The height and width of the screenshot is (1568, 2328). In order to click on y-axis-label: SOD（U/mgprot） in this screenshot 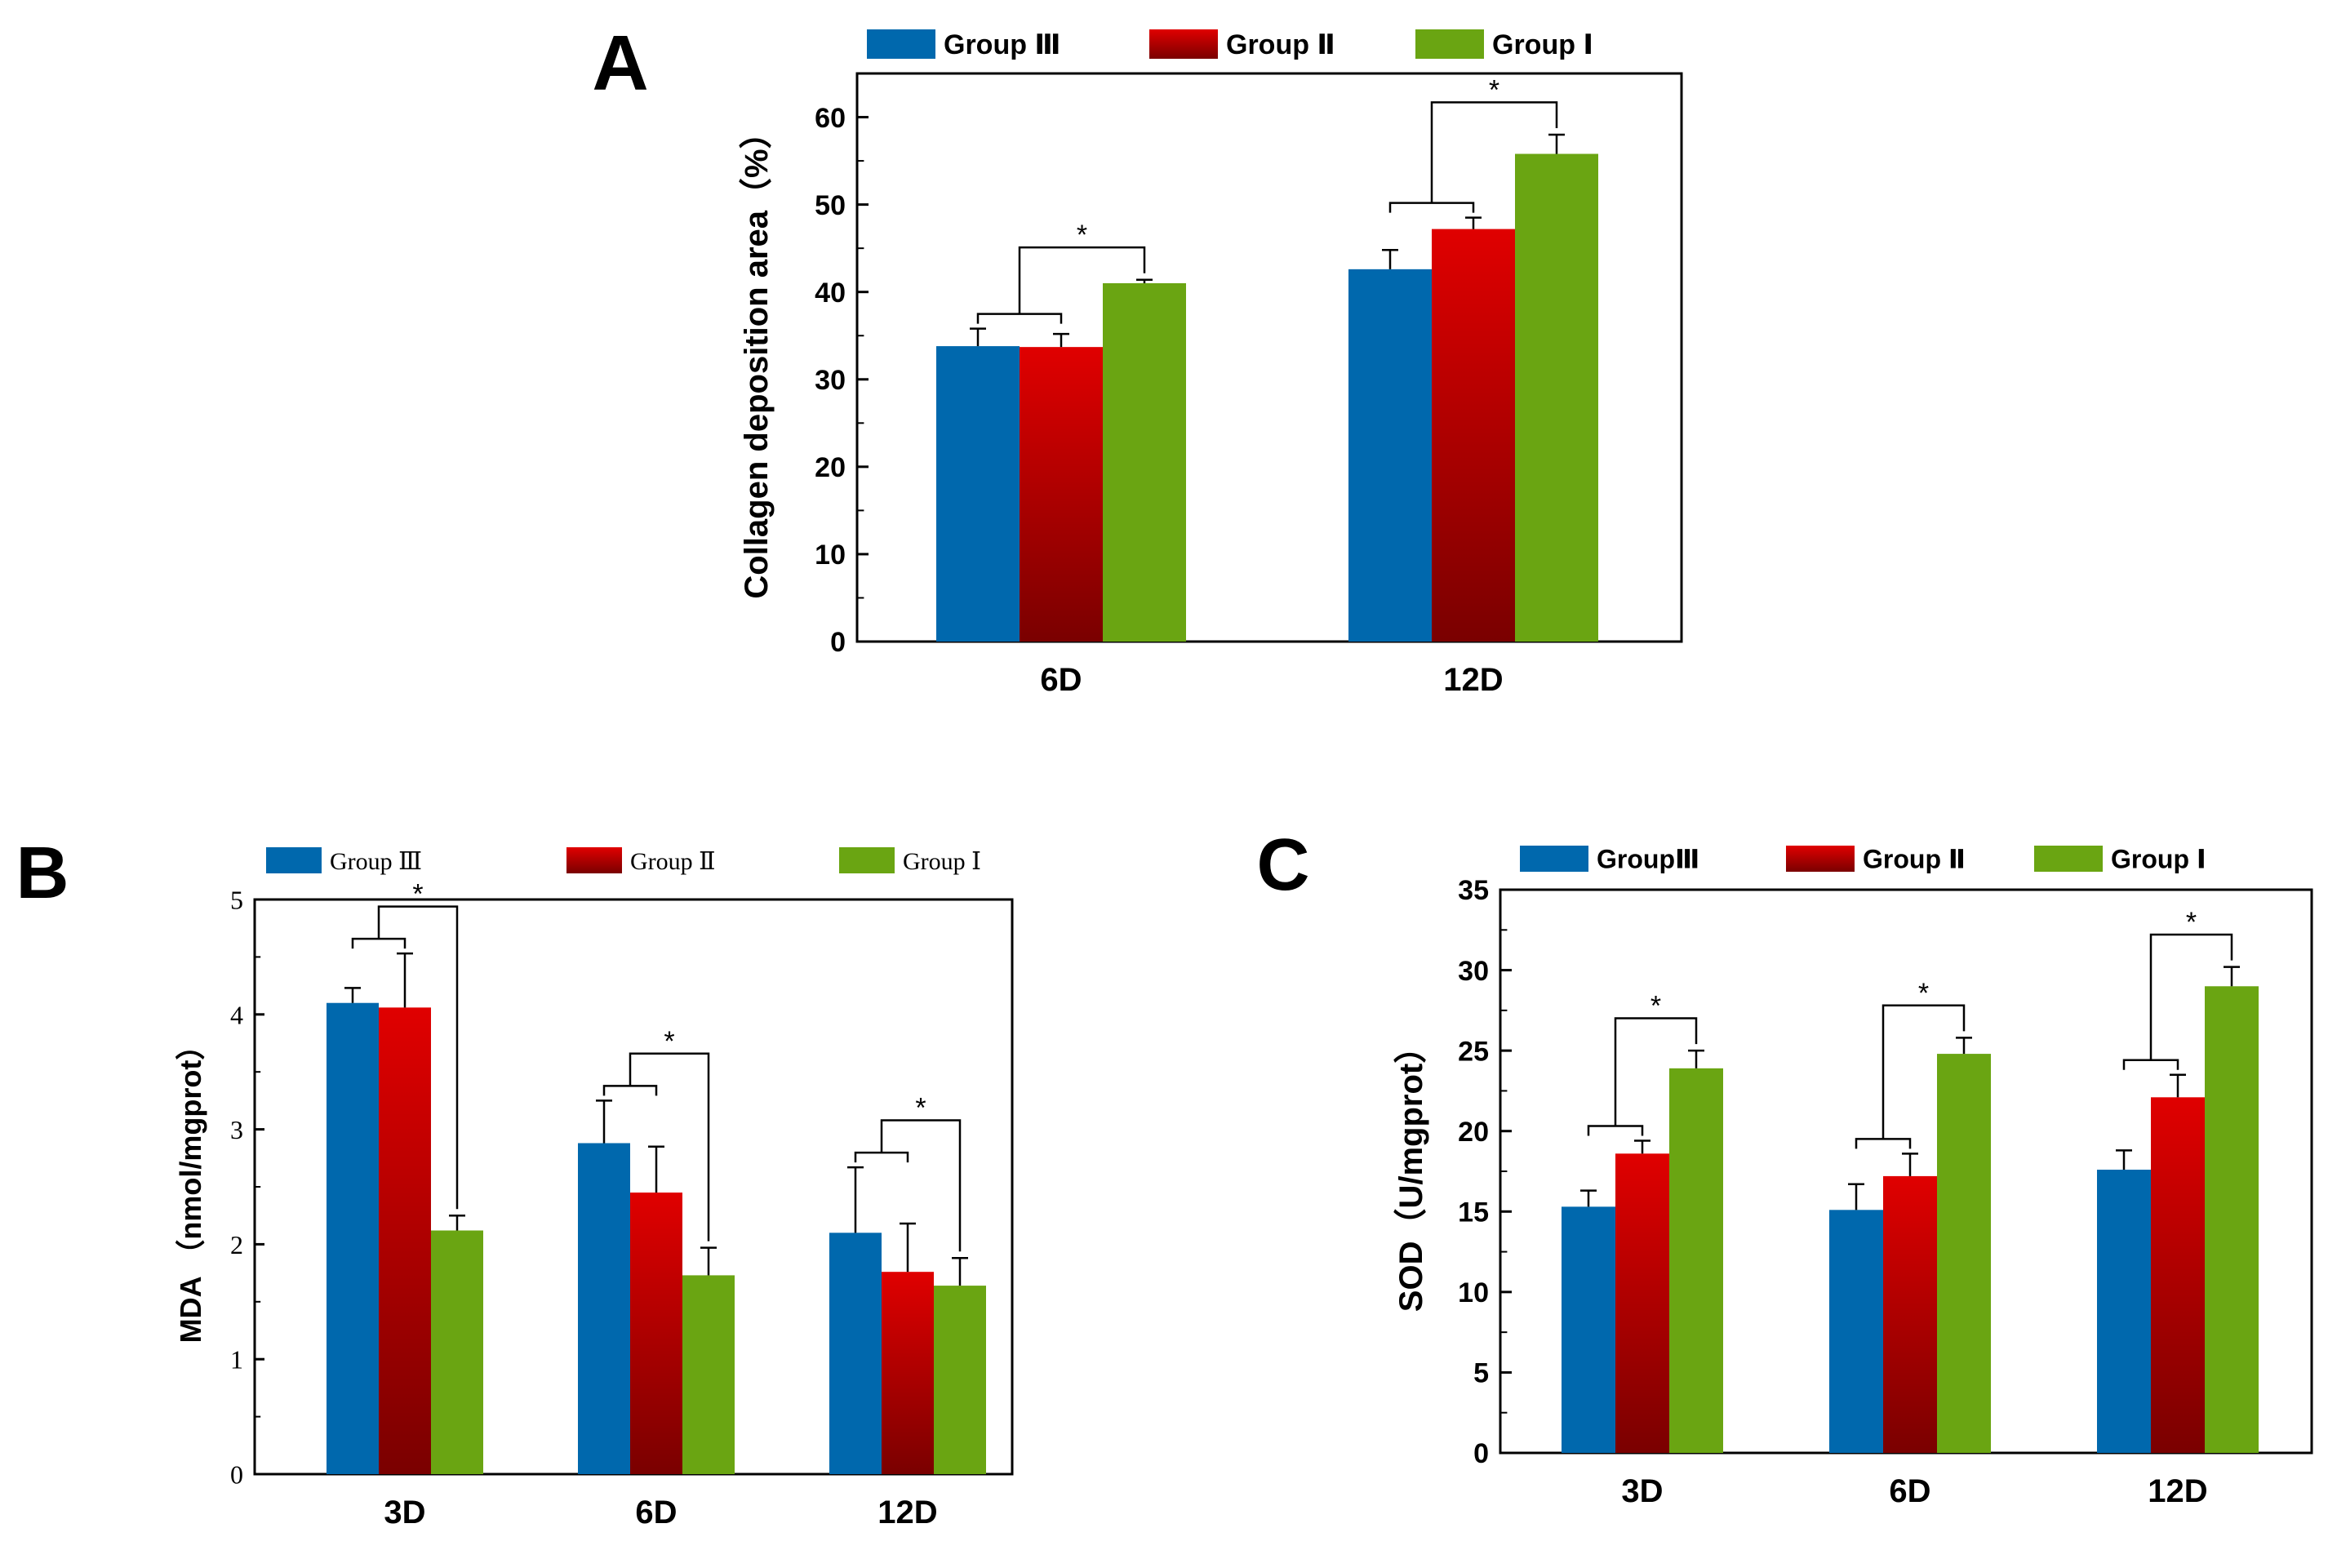, I will do `click(1411, 1171)`.